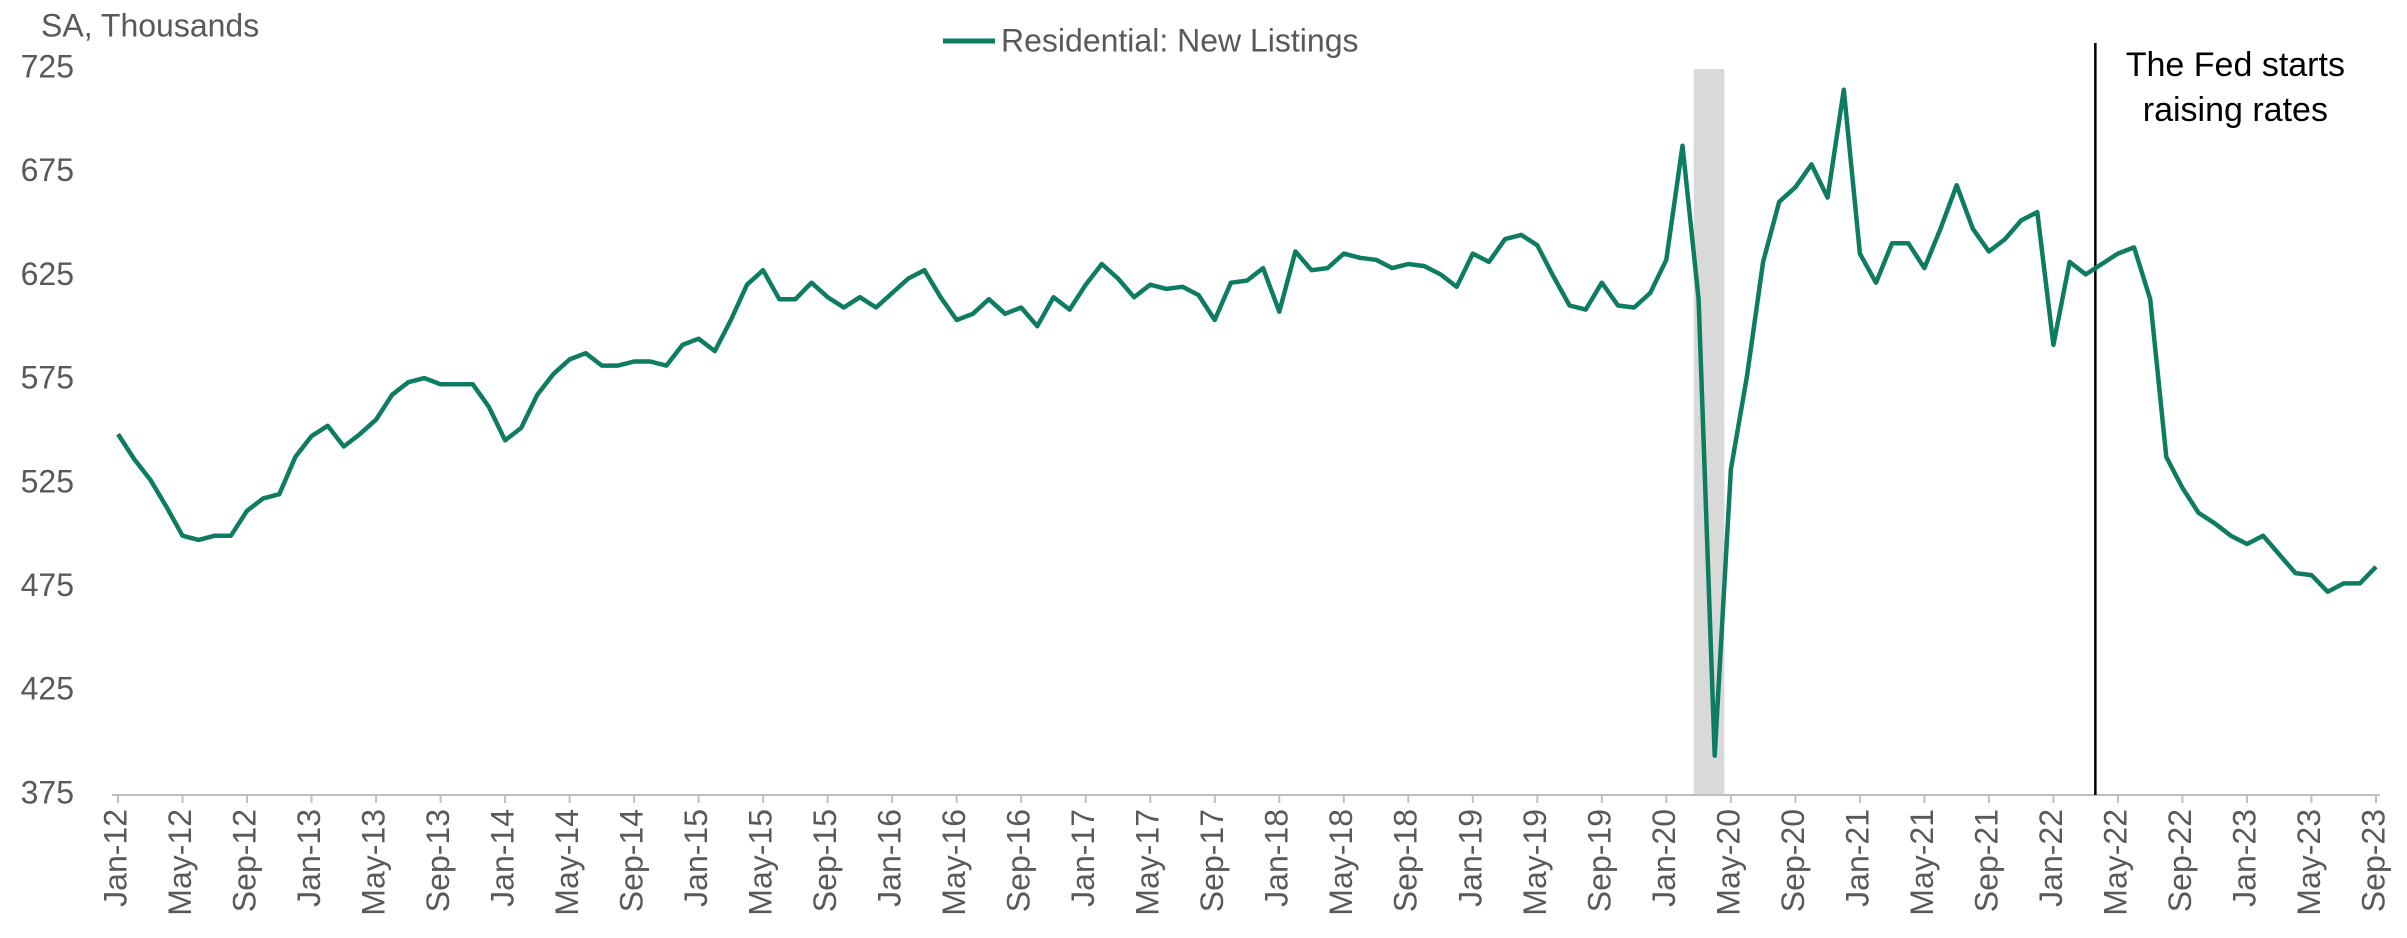  I want to click on x-tick-label: May-14, so click(567, 862).